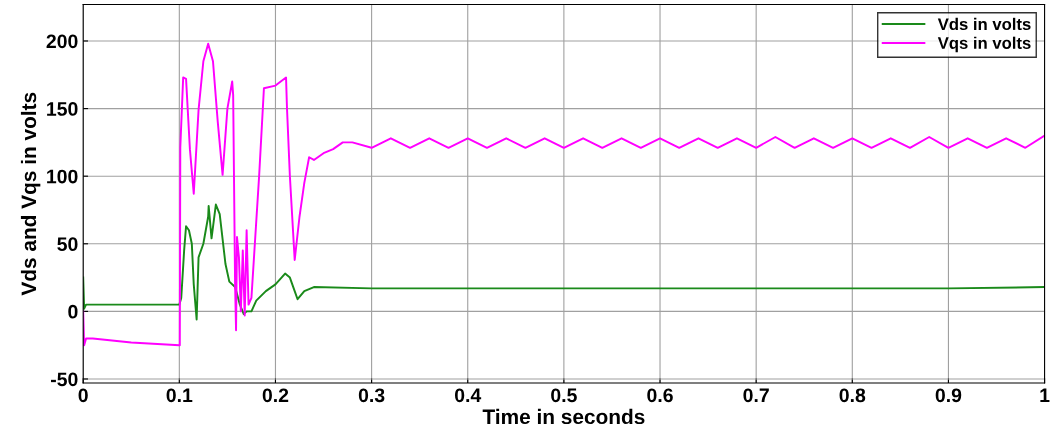  Describe the element at coordinates (62, 176) in the screenshot. I see `y-tick-label: 100` at that location.